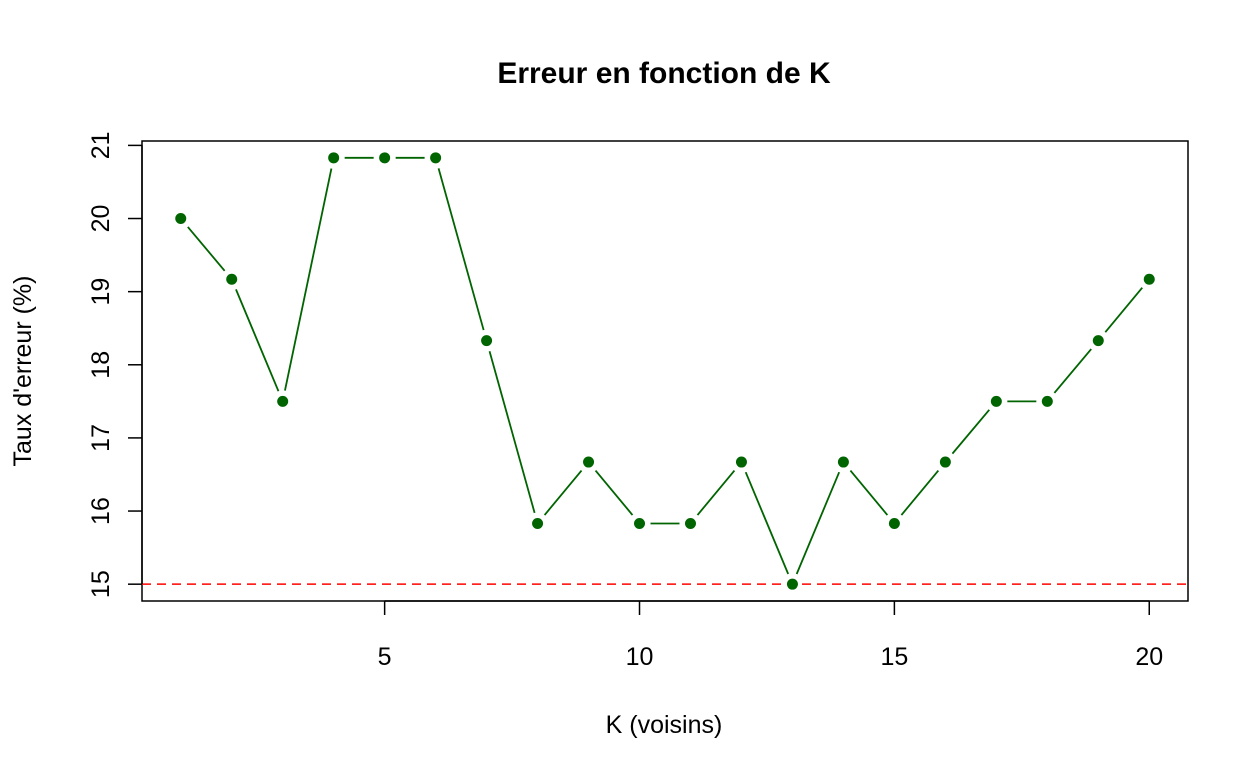 The image size is (1259, 778). Describe the element at coordinates (664, 725) in the screenshot. I see `x-axis-label: K (voisins)` at that location.